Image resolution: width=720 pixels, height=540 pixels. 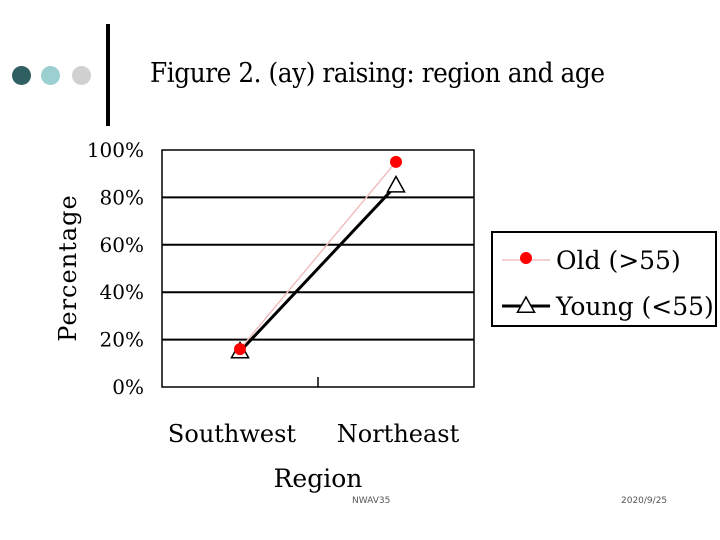 I want to click on circle-bullet-gray, so click(x=81, y=75).